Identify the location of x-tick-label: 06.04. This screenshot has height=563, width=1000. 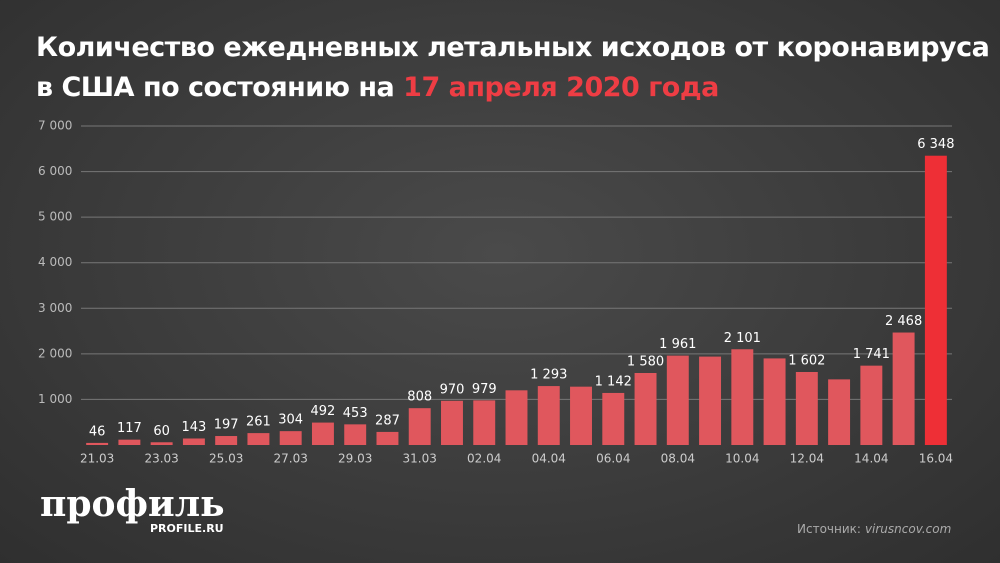
(613, 459).